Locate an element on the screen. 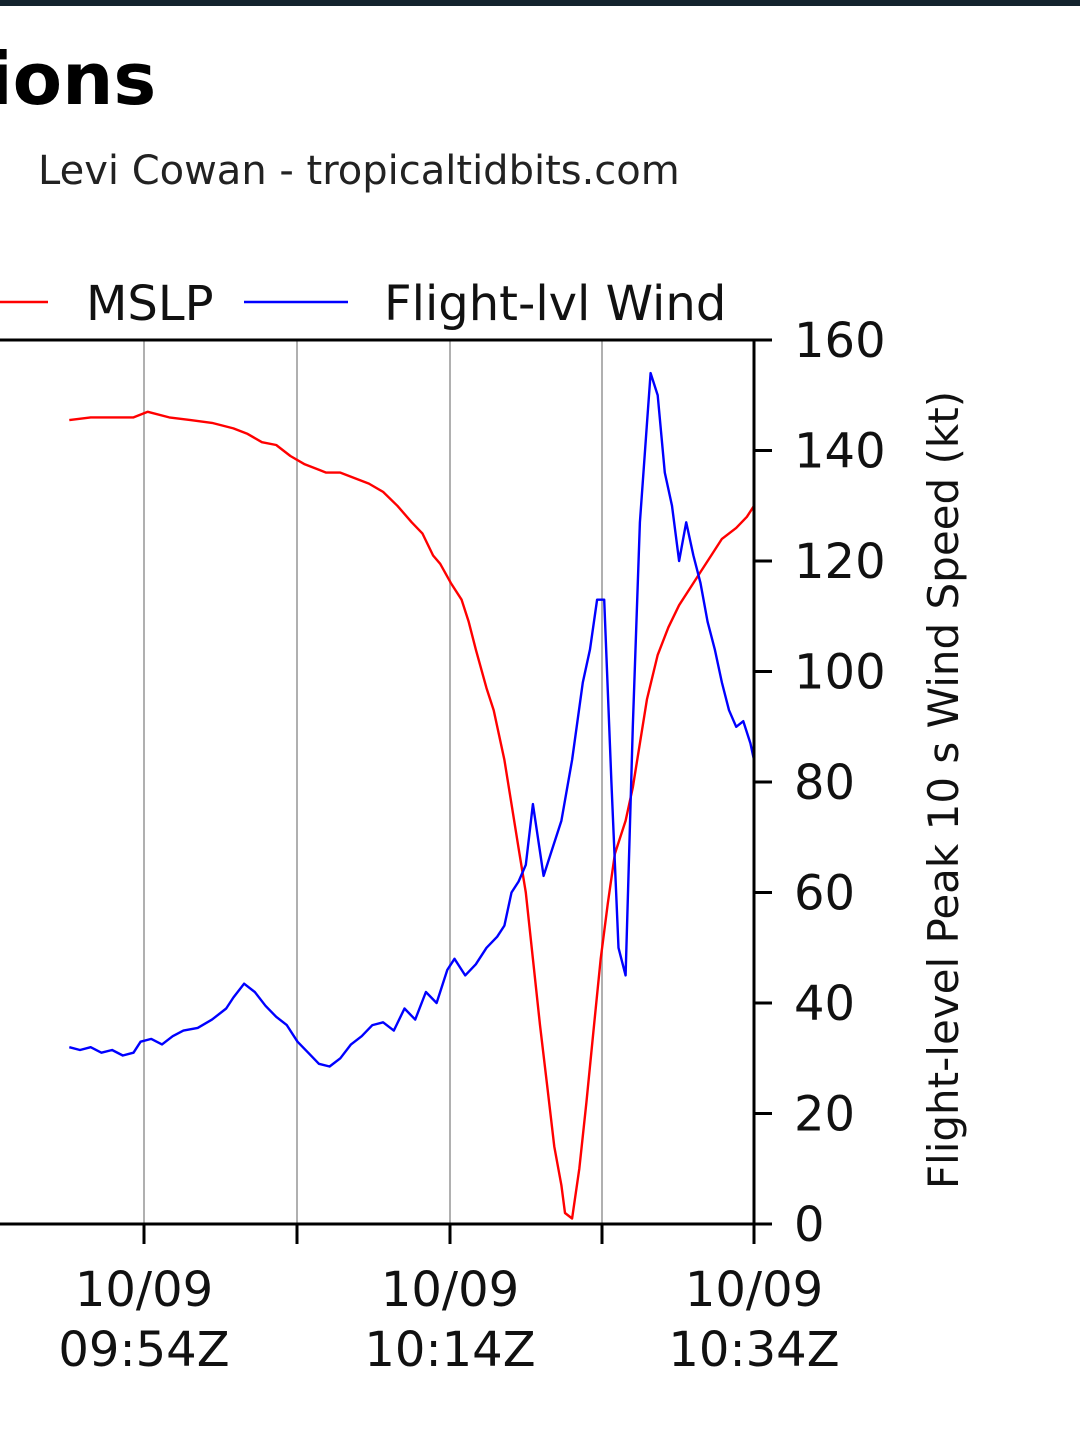 The height and width of the screenshot is (1433, 1080). x-tick-label-date-0: 10/09 is located at coordinates (144, 1290).